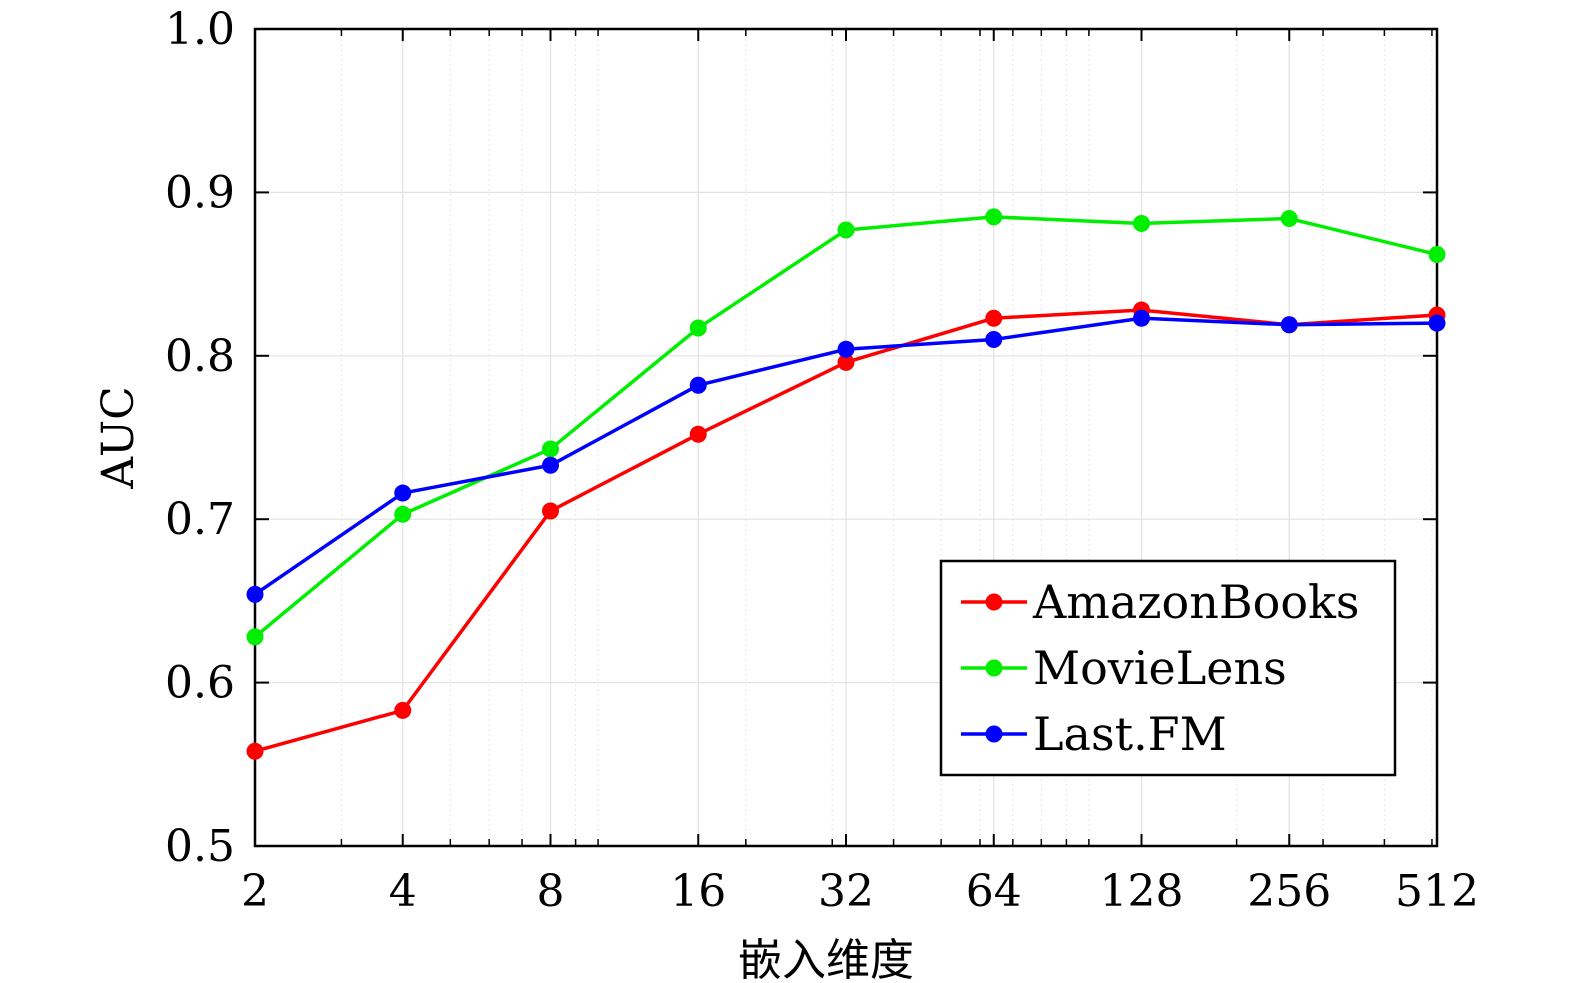 This screenshot has height=983, width=1575. I want to click on x-tick-label: 8, so click(551, 891).